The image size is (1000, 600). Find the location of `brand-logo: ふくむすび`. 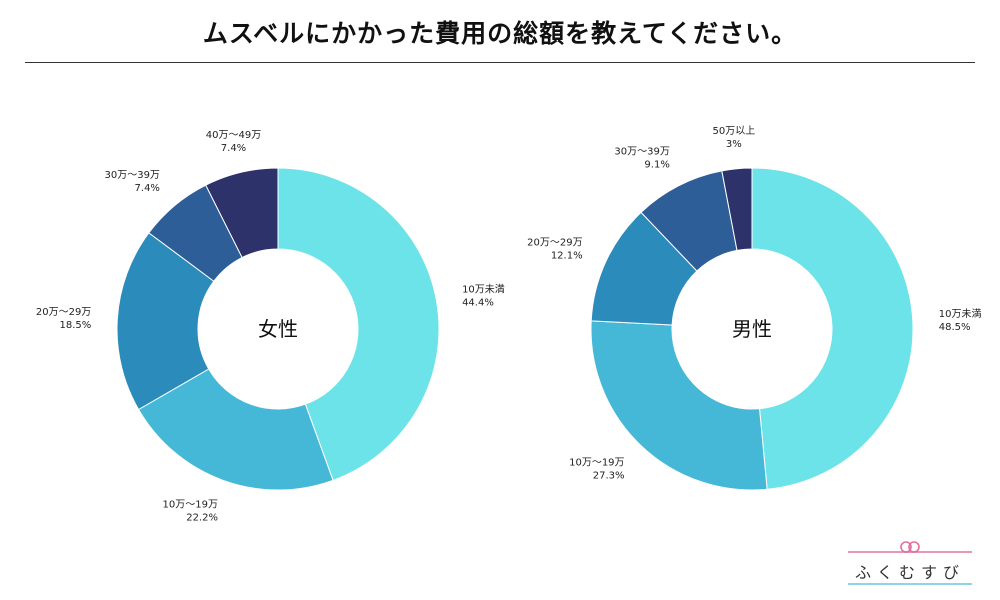

brand-logo: ふくむすび is located at coordinates (910, 563).